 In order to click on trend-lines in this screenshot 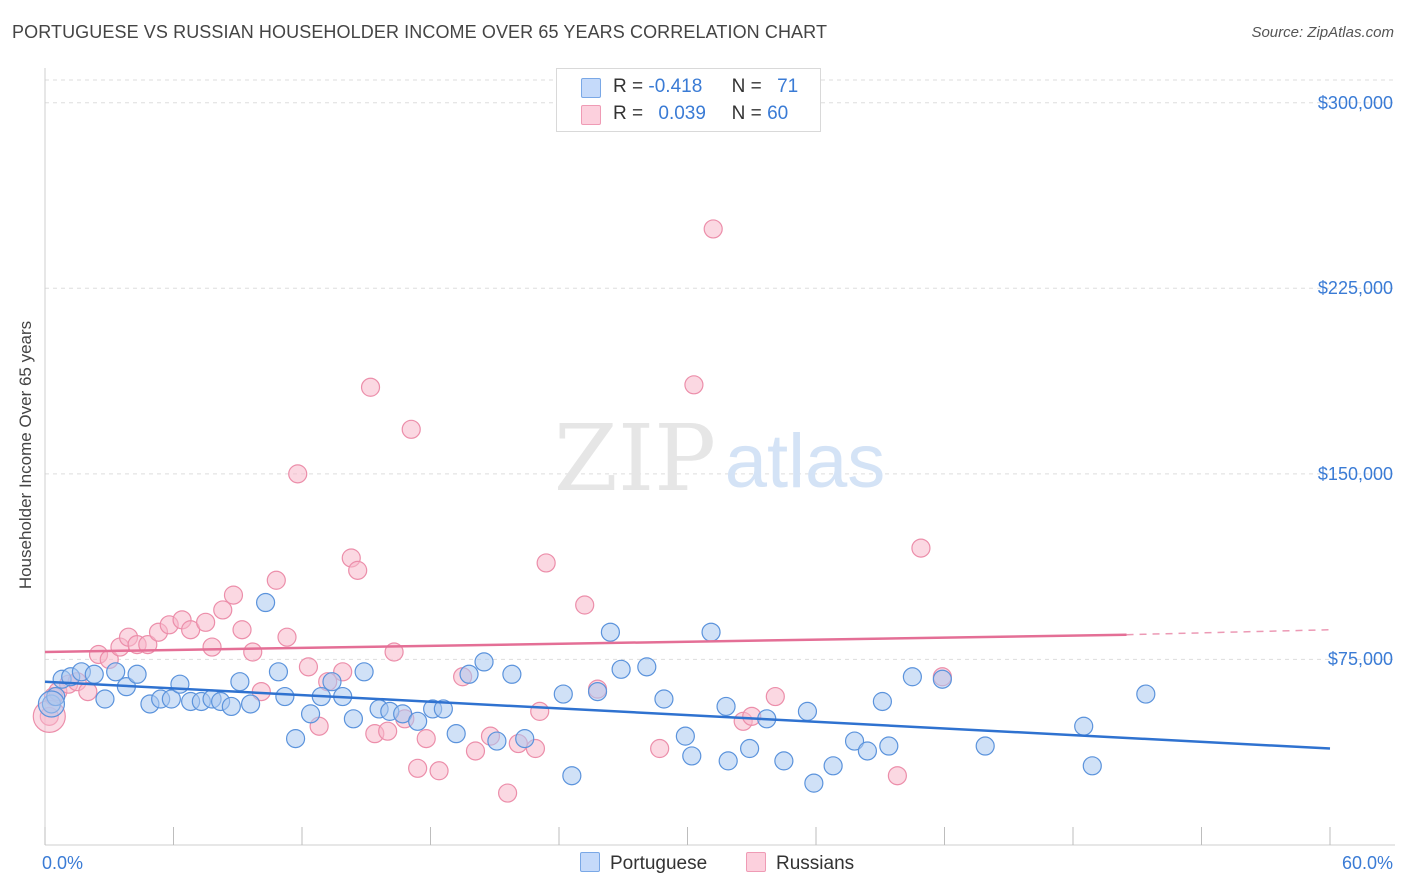, I will do `click(687, 689)`.